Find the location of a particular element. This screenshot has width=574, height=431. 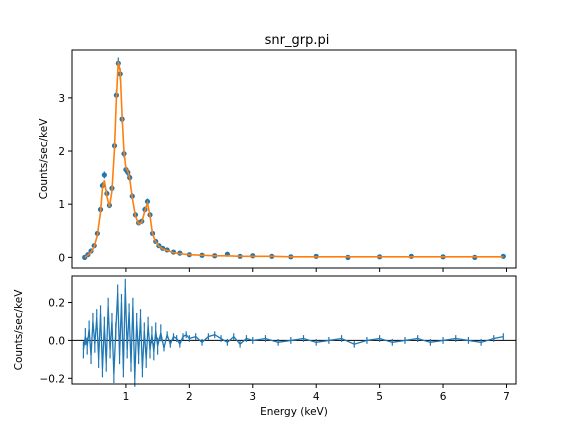

x-tick-label: 5 is located at coordinates (379, 397).